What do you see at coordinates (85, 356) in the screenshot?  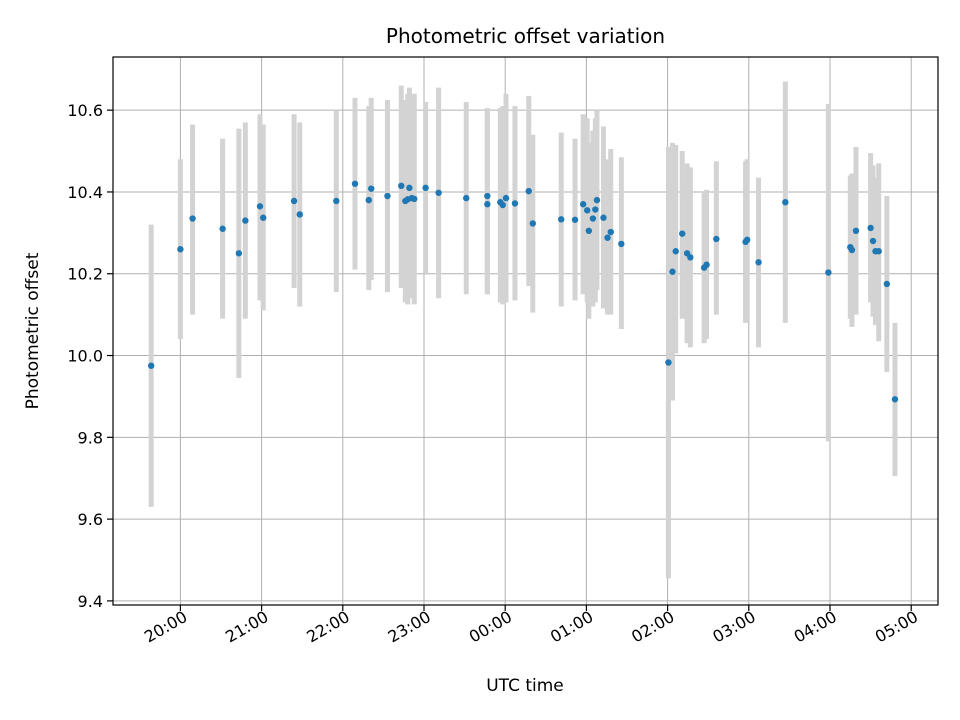 I see `y-tick-label: 10.0` at bounding box center [85, 356].